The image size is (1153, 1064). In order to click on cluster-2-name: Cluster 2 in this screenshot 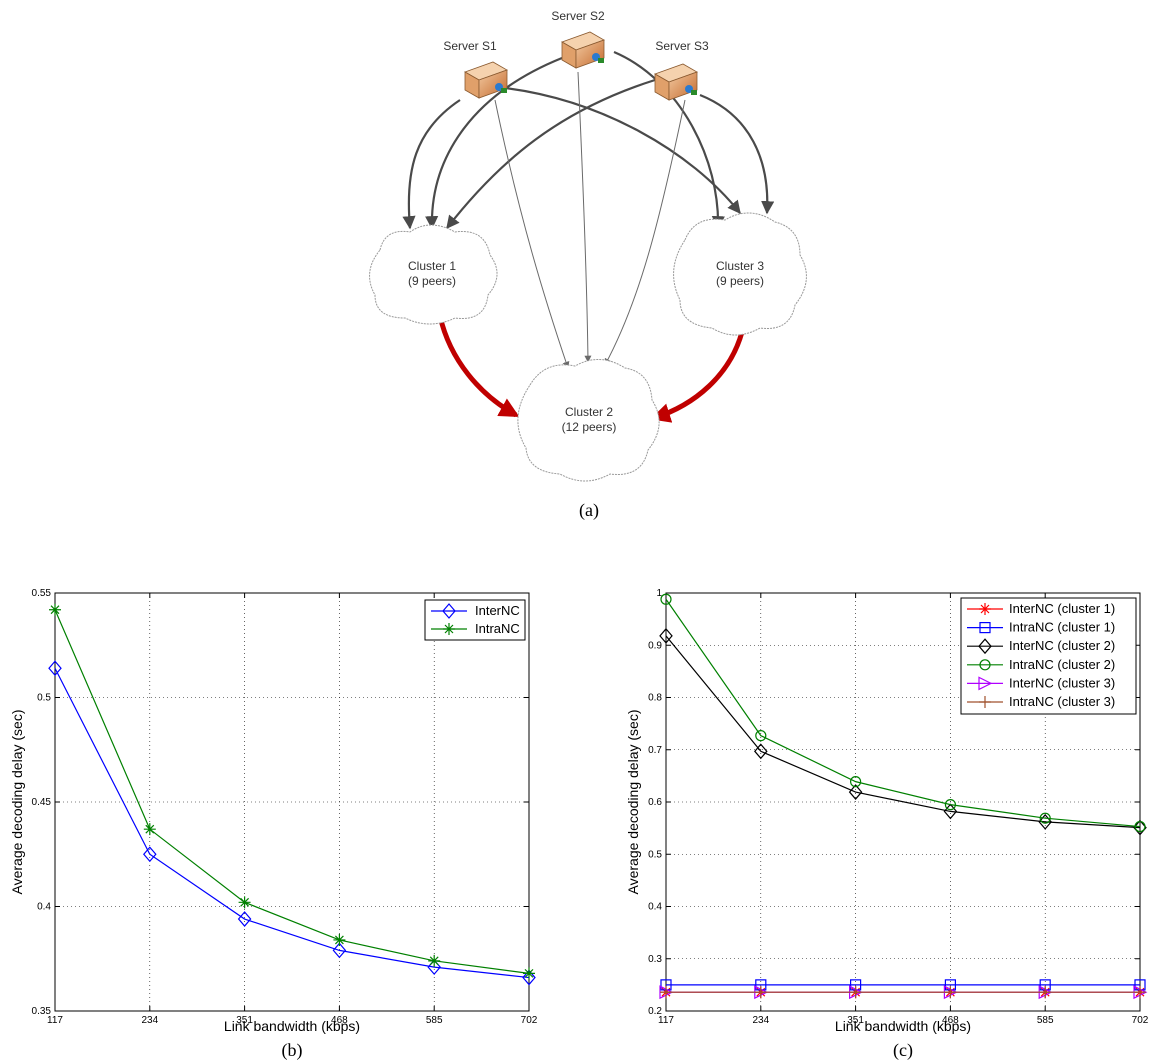, I will do `click(589, 412)`.